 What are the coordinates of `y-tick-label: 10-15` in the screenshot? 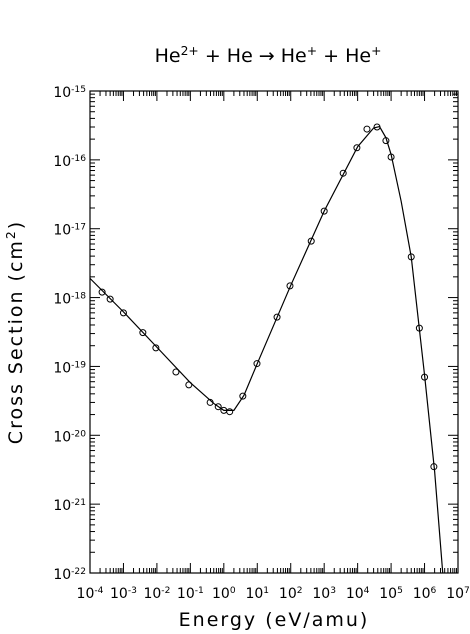 It's located at (69, 93).